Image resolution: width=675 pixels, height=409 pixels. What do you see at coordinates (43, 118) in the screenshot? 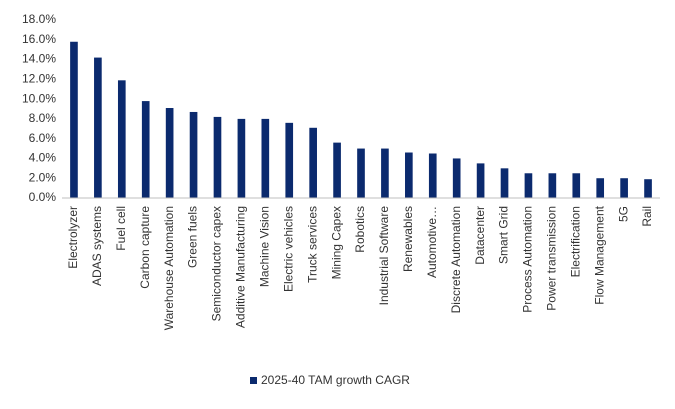
I see `y-tick-label: 8.0%` at bounding box center [43, 118].